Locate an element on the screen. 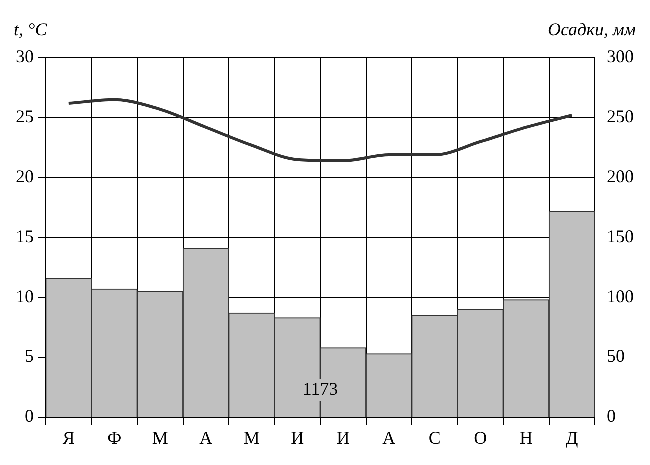 The width and height of the screenshot is (650, 465). x-tick-label: С is located at coordinates (434, 438).